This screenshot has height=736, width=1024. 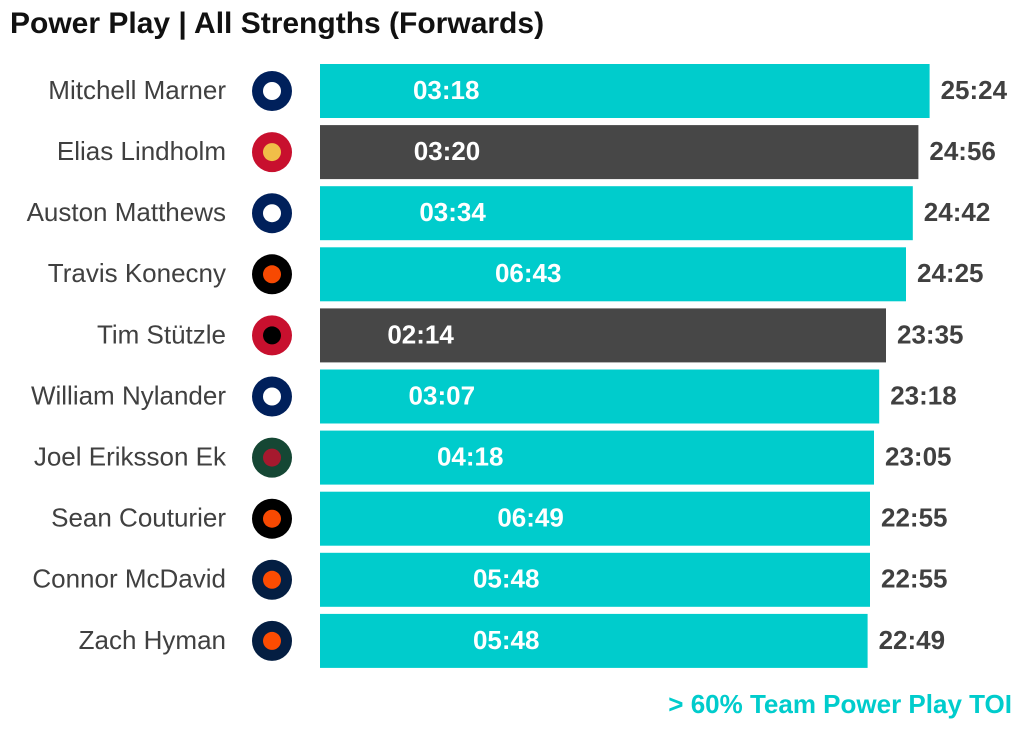 I want to click on value-label: 23:35, so click(x=930, y=334).